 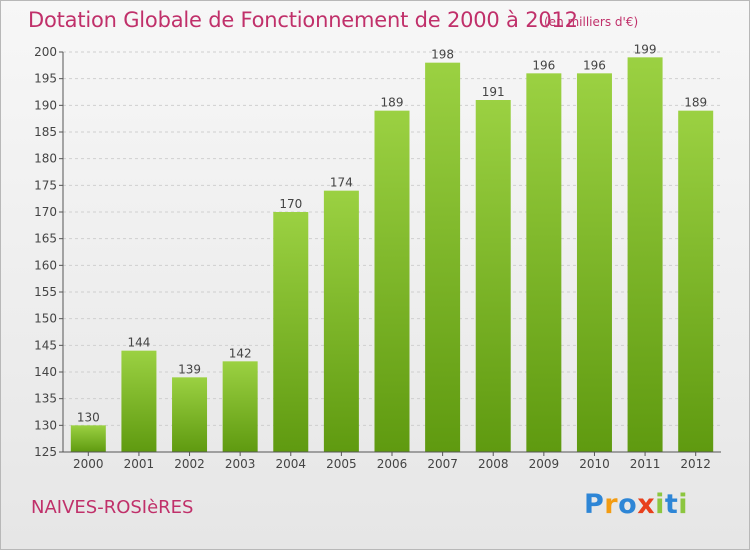 I want to click on data-label: 130, so click(x=88, y=417).